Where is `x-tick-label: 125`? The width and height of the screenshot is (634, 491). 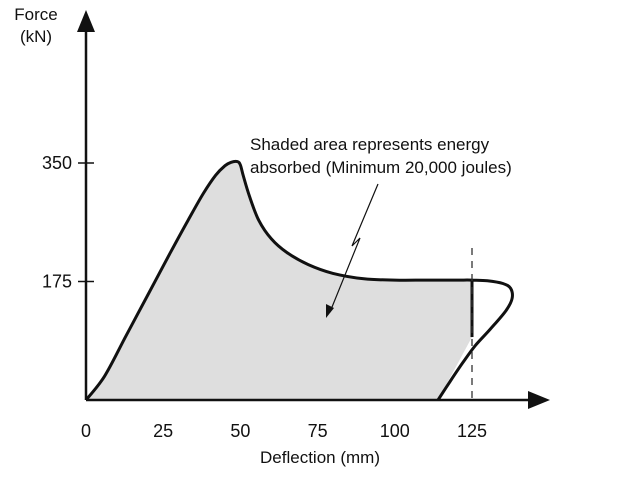 x-tick-label: 125 is located at coordinates (472, 431).